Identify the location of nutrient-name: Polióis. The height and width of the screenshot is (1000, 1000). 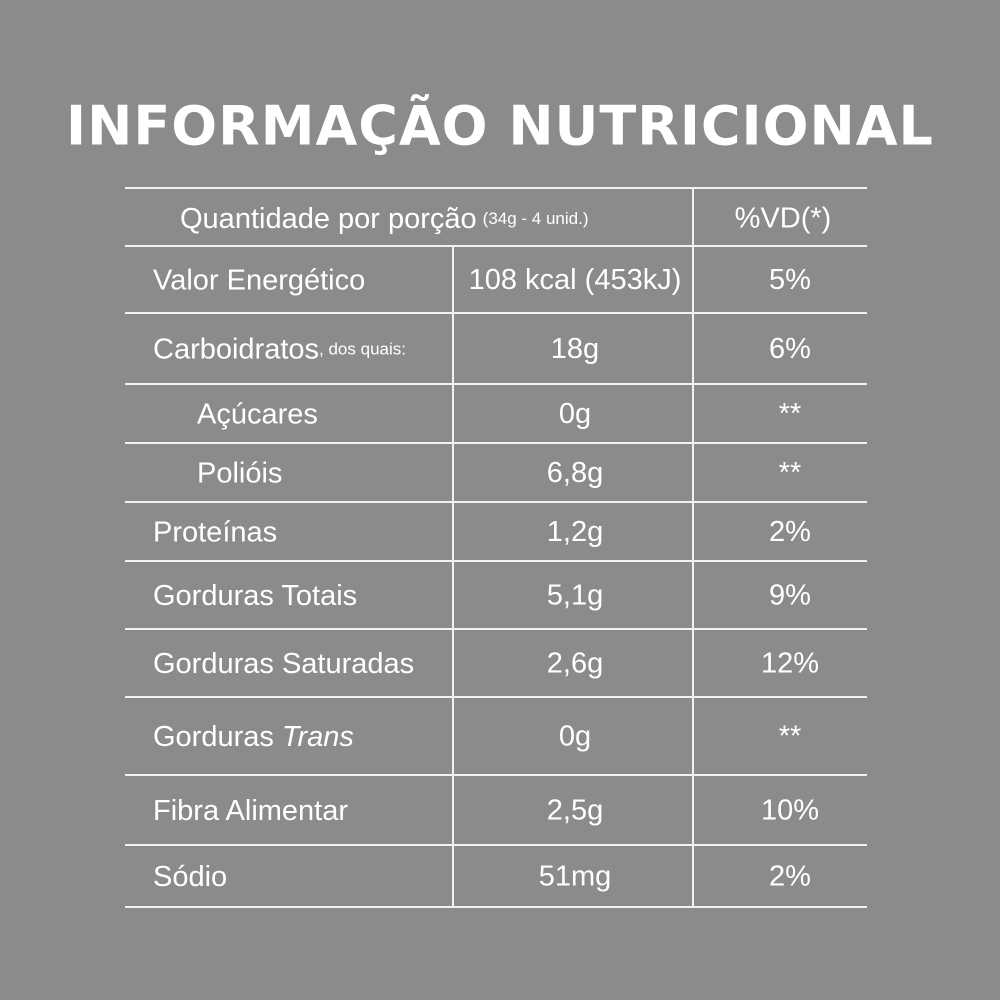
(239, 473).